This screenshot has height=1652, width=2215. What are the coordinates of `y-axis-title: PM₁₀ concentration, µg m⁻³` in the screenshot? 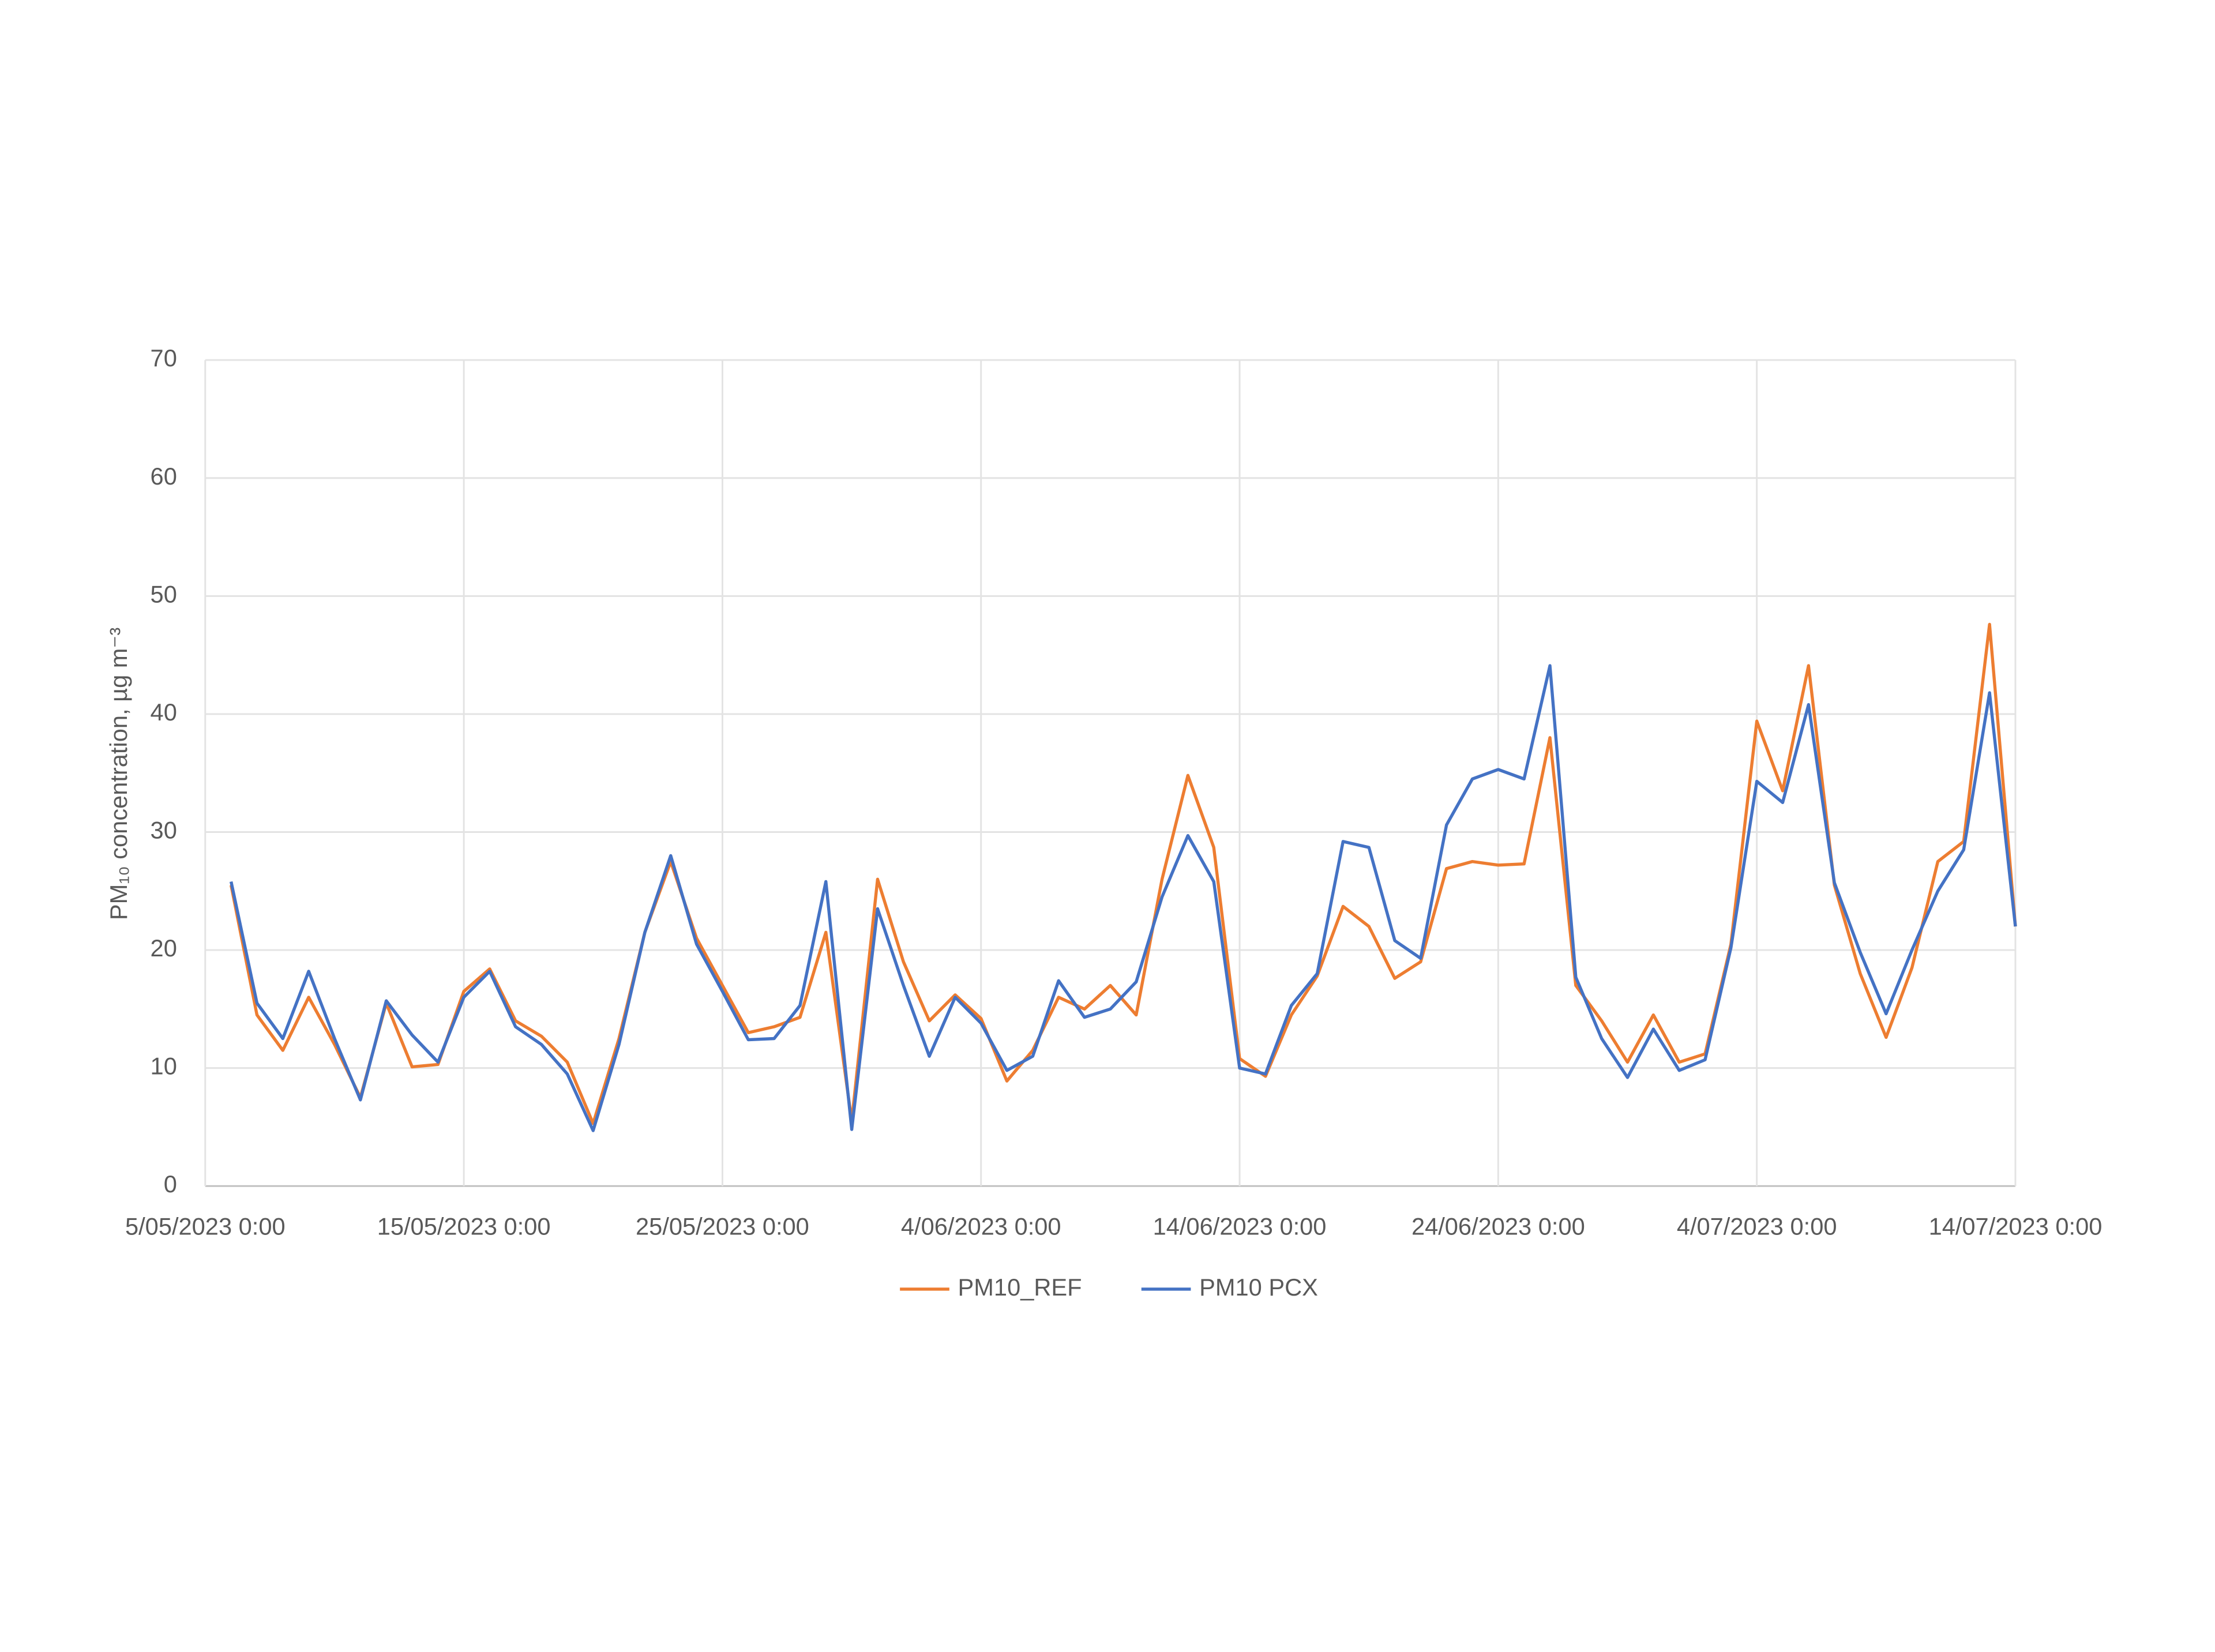 It's located at (118, 774).